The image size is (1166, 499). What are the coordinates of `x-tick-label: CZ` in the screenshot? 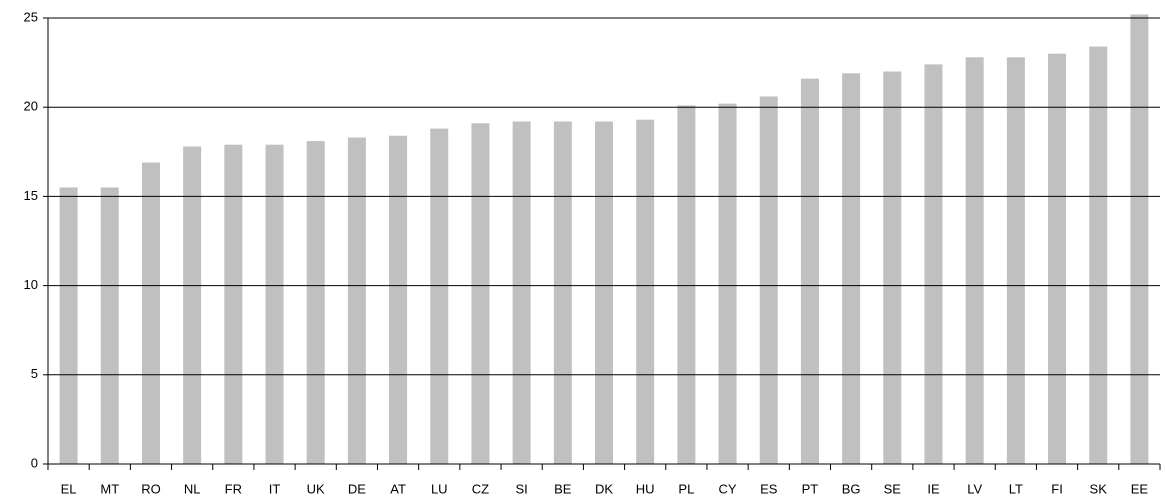 It's located at (480, 488).